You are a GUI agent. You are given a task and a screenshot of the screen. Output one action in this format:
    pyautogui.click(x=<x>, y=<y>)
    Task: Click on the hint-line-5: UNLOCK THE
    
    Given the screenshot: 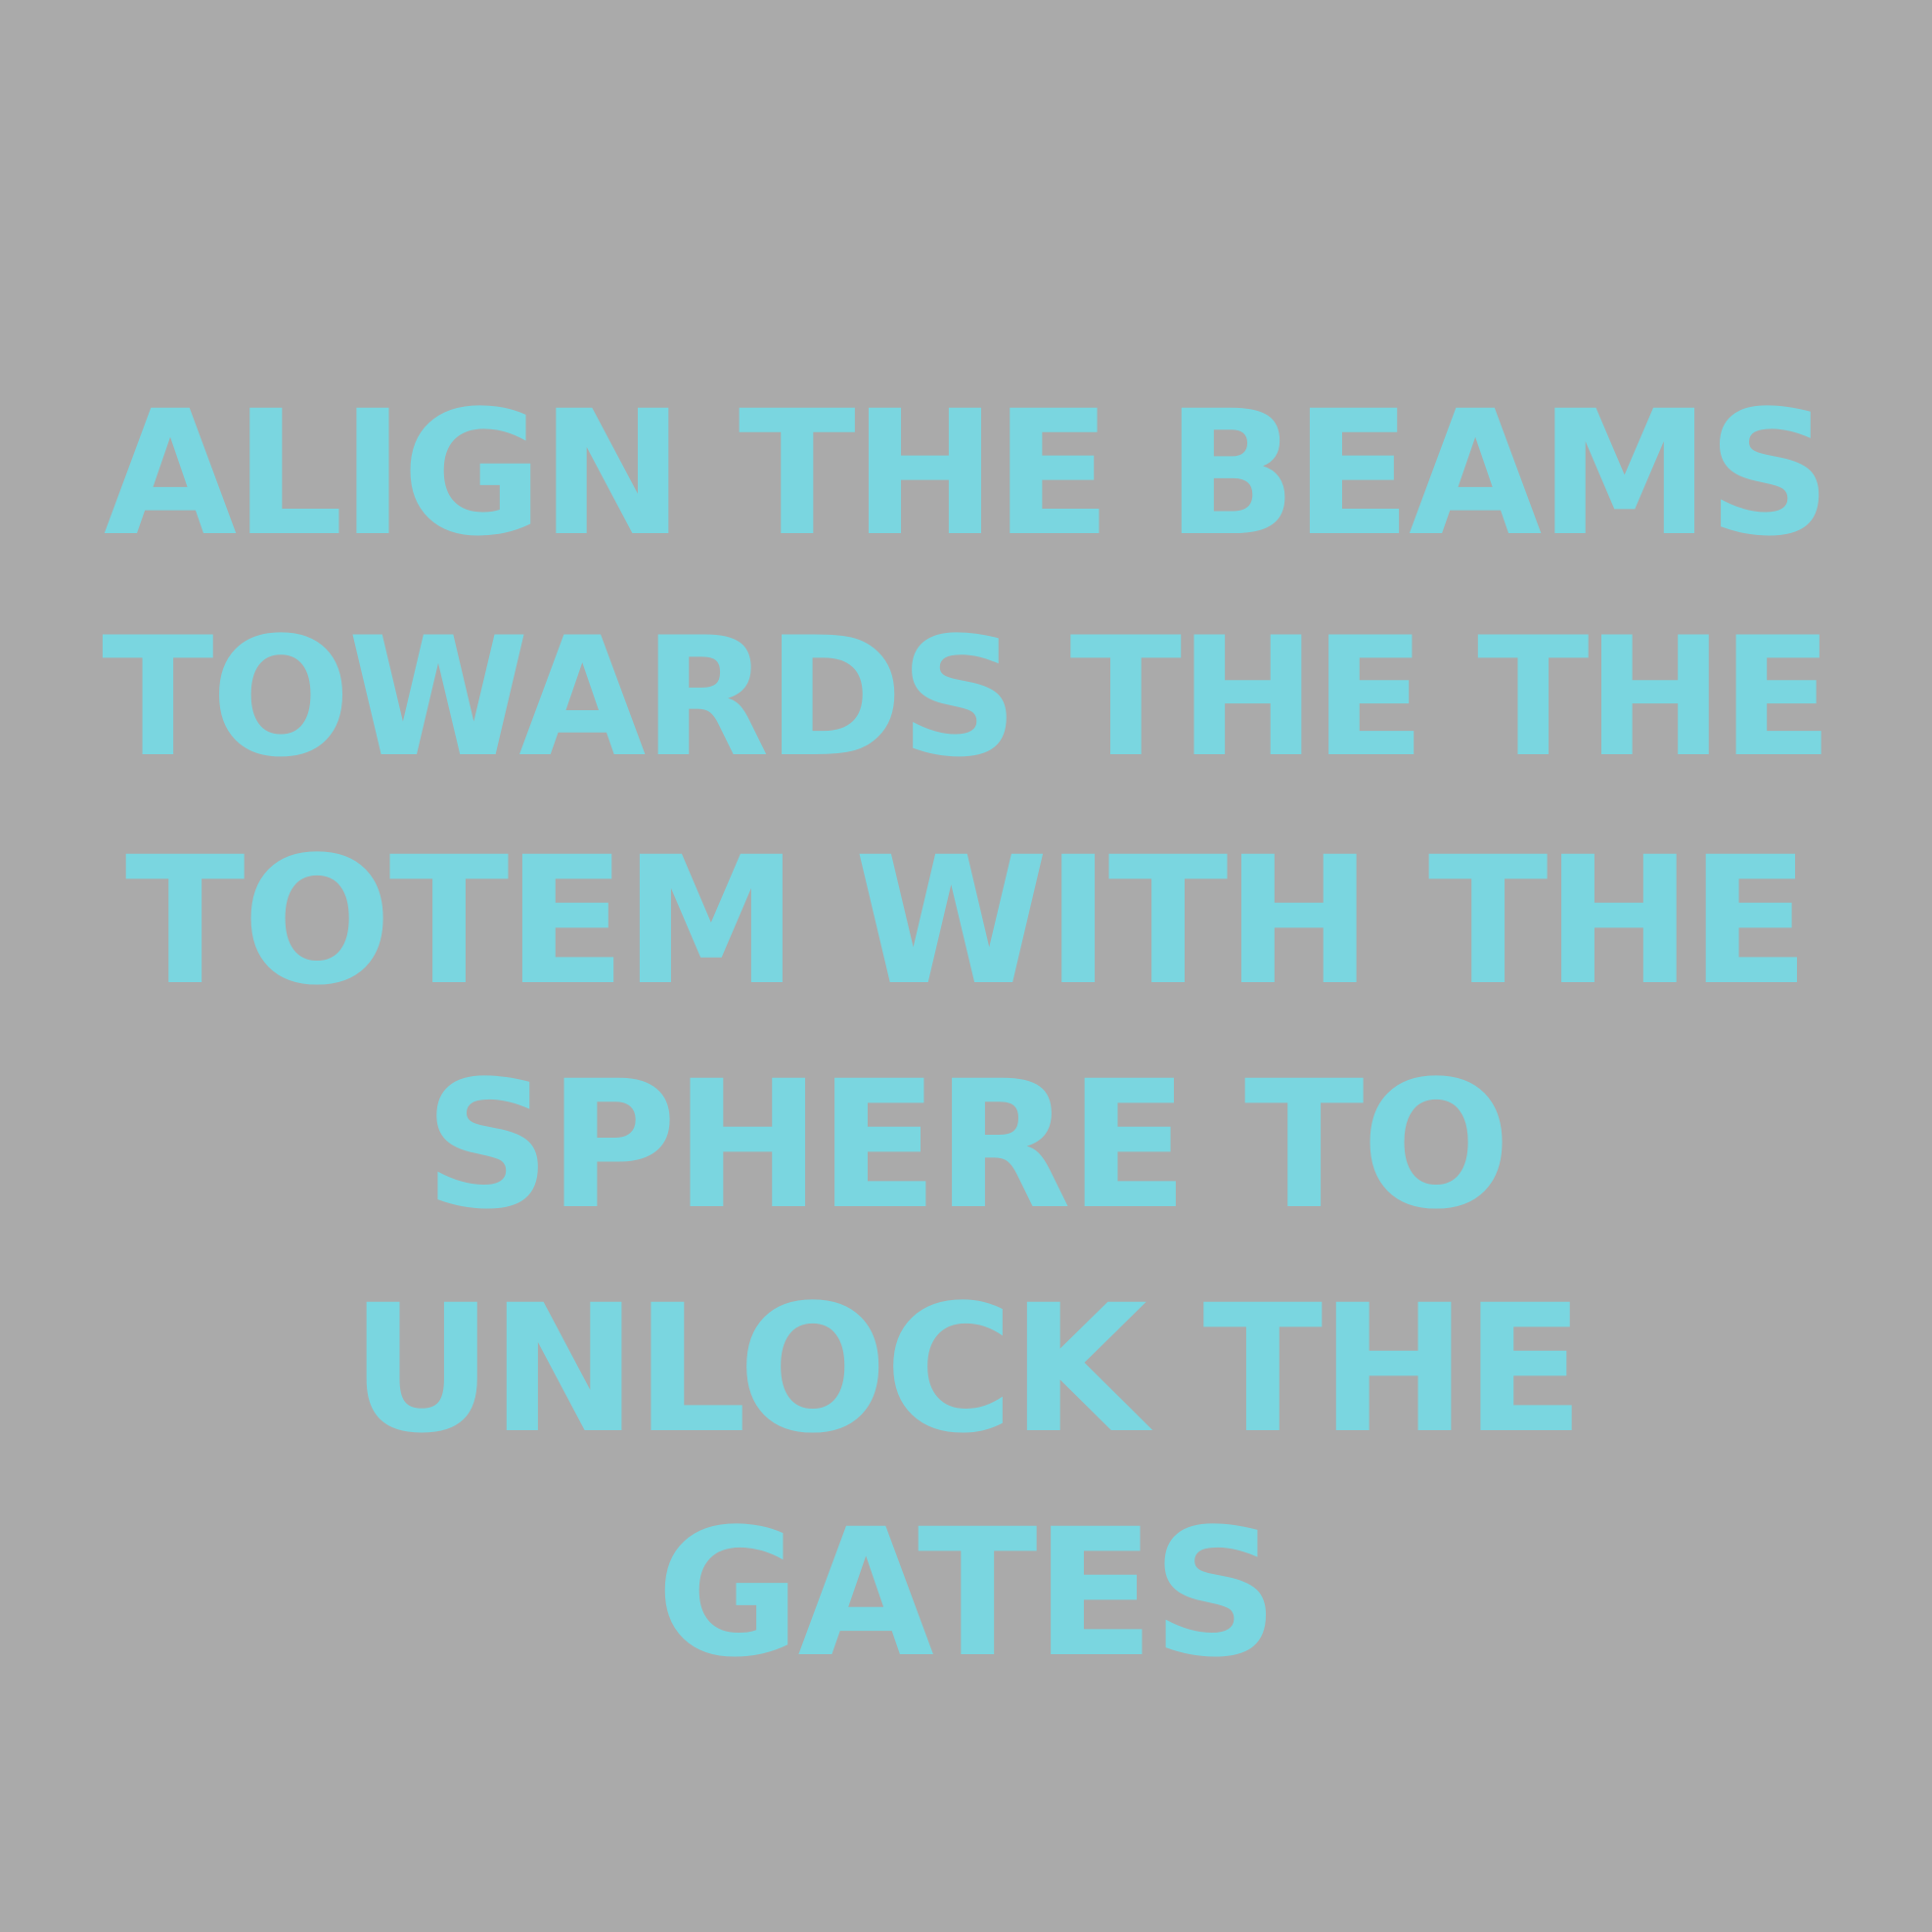 What is the action you would take?
    pyautogui.click(x=967, y=1370)
    